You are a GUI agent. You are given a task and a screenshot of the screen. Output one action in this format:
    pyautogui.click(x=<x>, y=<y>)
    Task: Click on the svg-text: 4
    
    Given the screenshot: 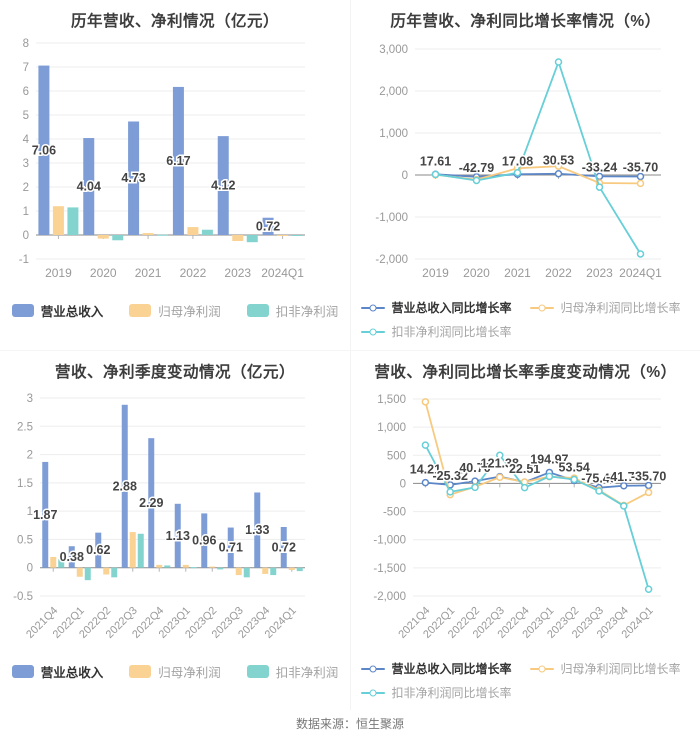 What is the action you would take?
    pyautogui.click(x=26, y=140)
    